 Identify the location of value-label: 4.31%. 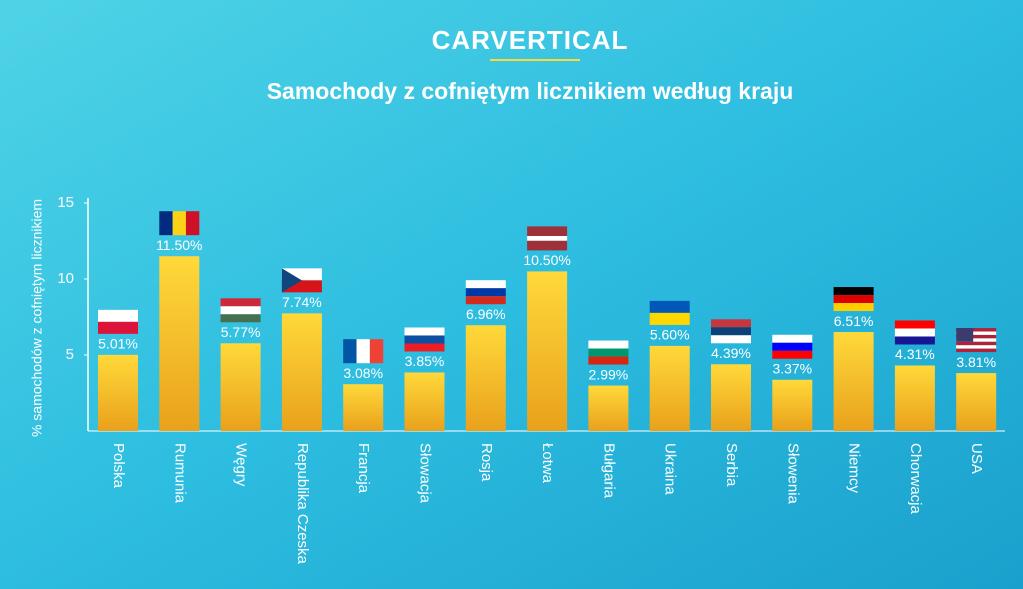
(915, 354).